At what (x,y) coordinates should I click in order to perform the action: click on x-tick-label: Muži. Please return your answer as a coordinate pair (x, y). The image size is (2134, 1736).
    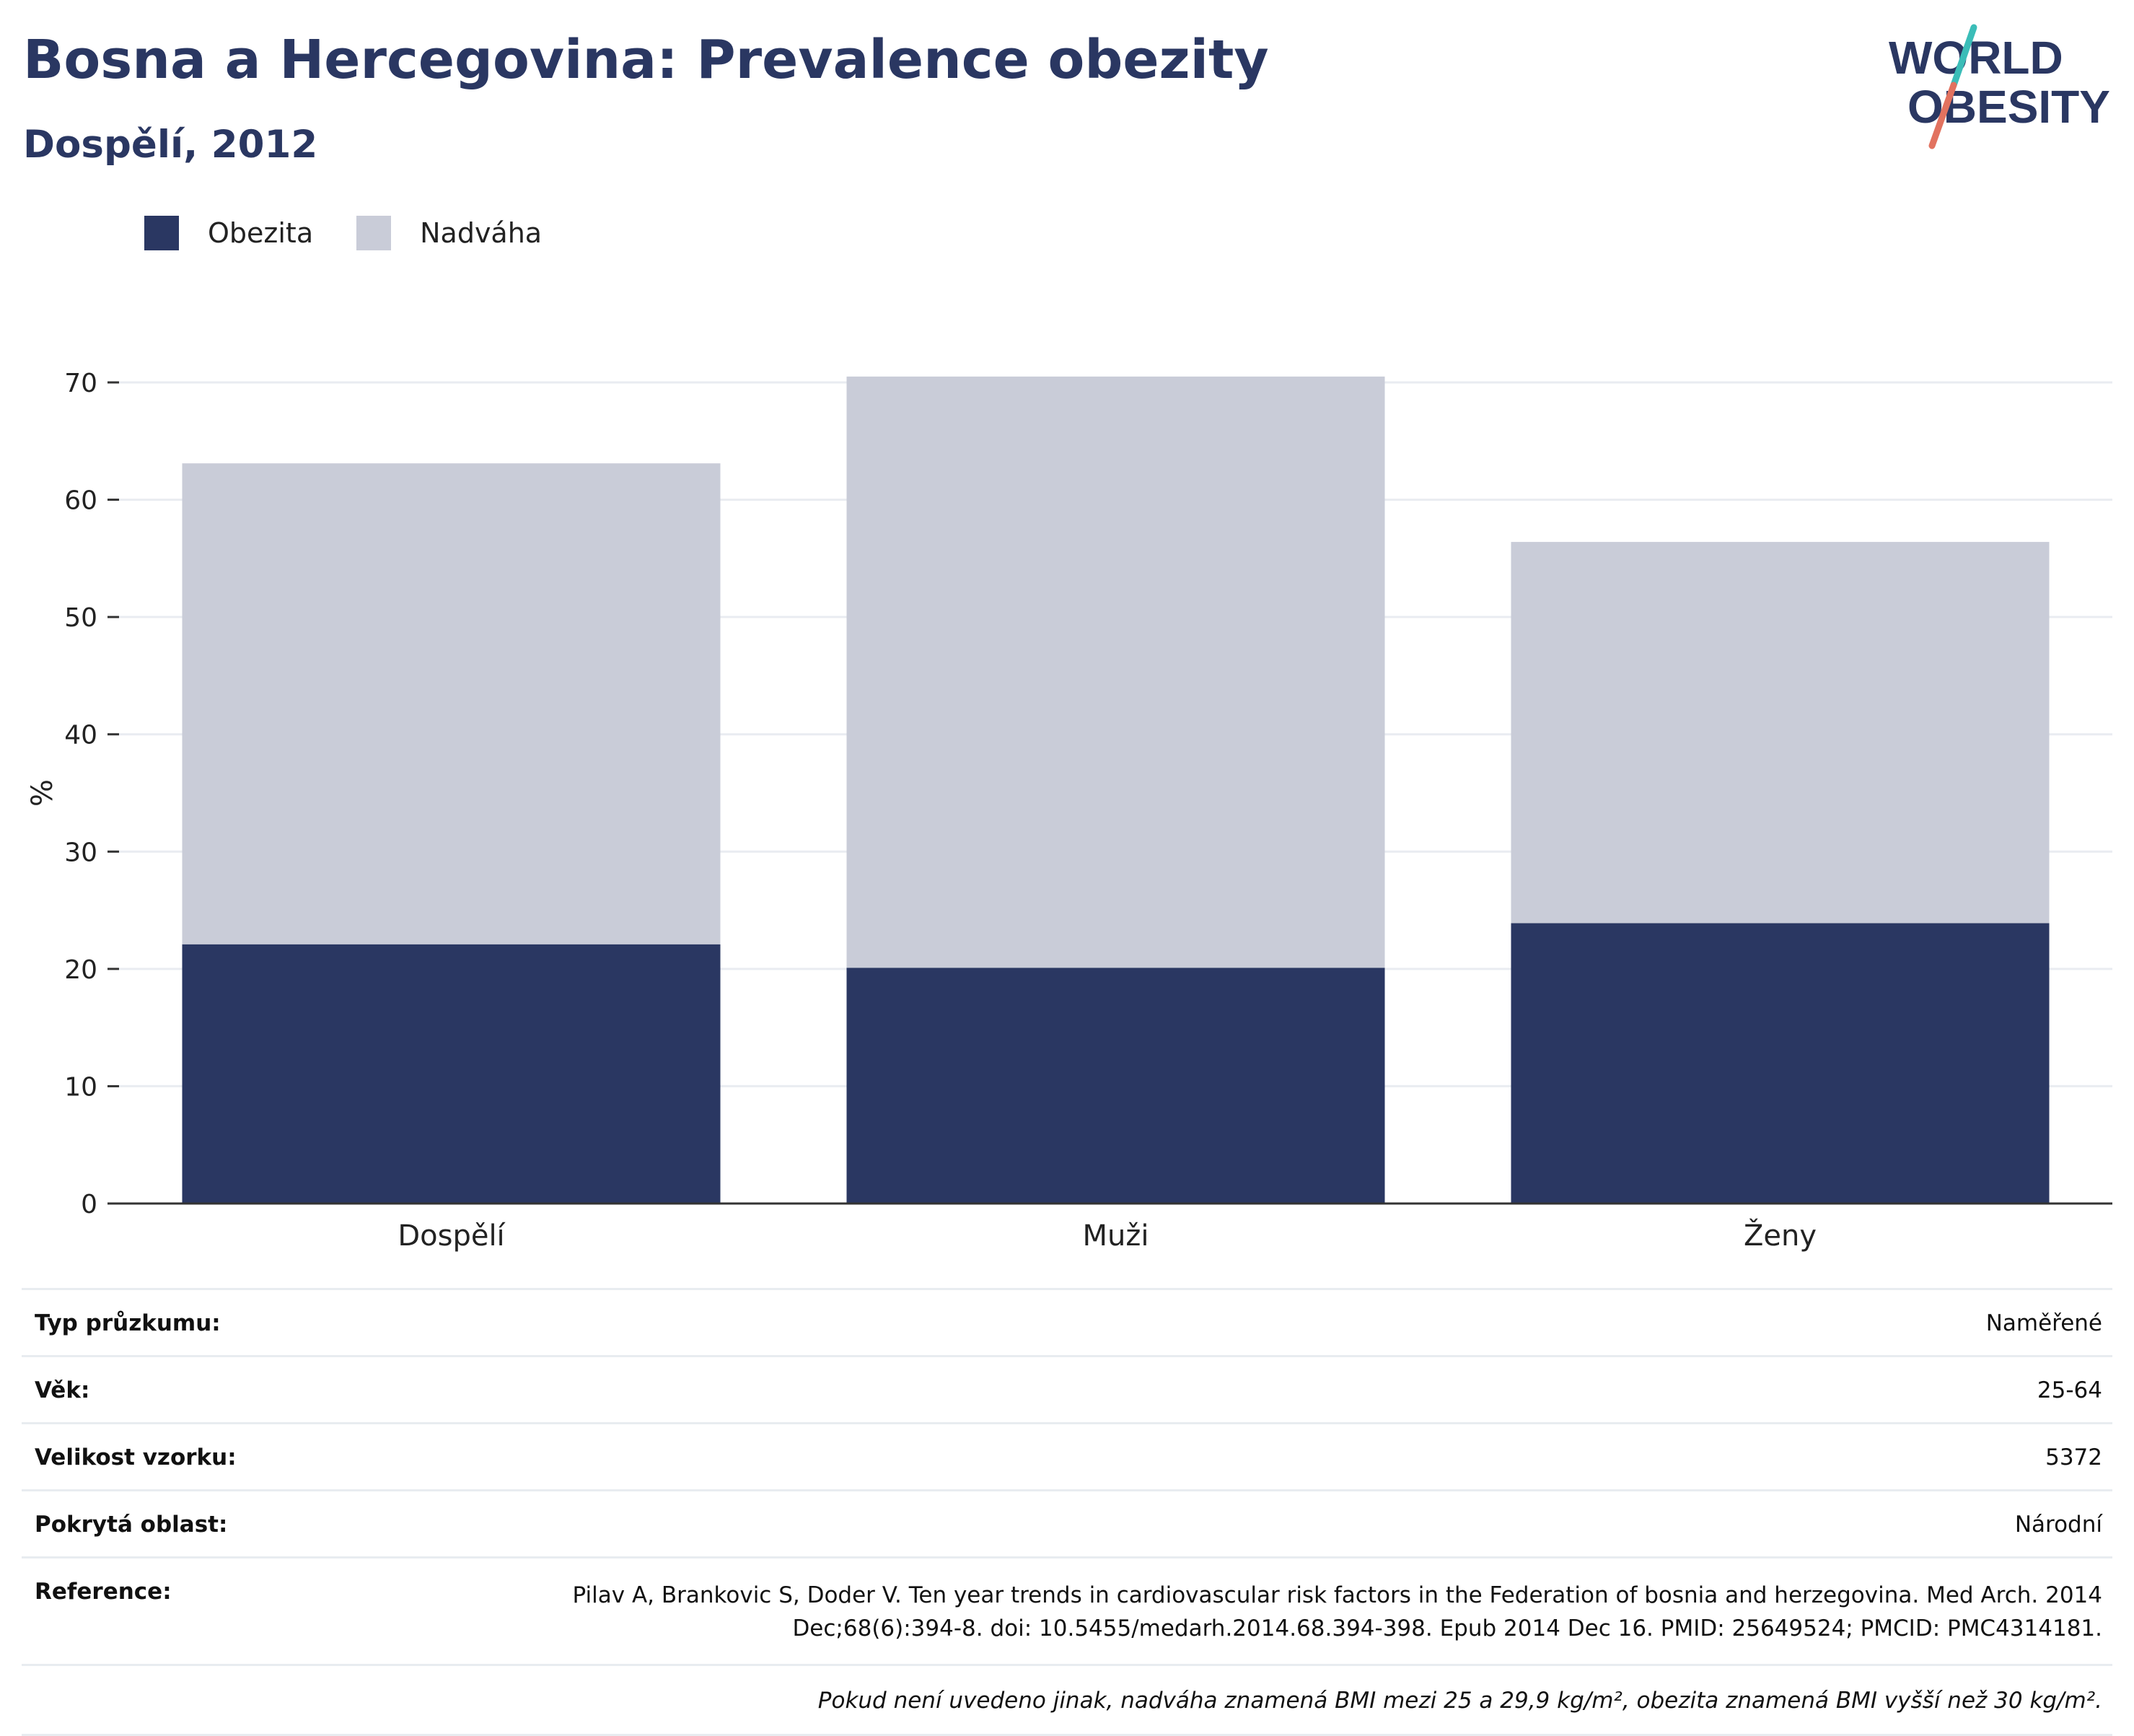
    Looking at the image, I should click on (1116, 1236).